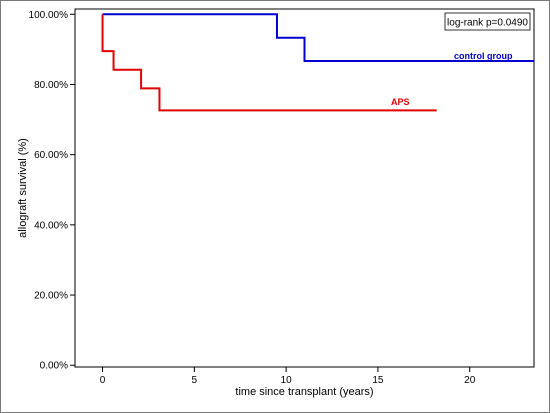  I want to click on y-tick-label: 100.00%, so click(49, 15).